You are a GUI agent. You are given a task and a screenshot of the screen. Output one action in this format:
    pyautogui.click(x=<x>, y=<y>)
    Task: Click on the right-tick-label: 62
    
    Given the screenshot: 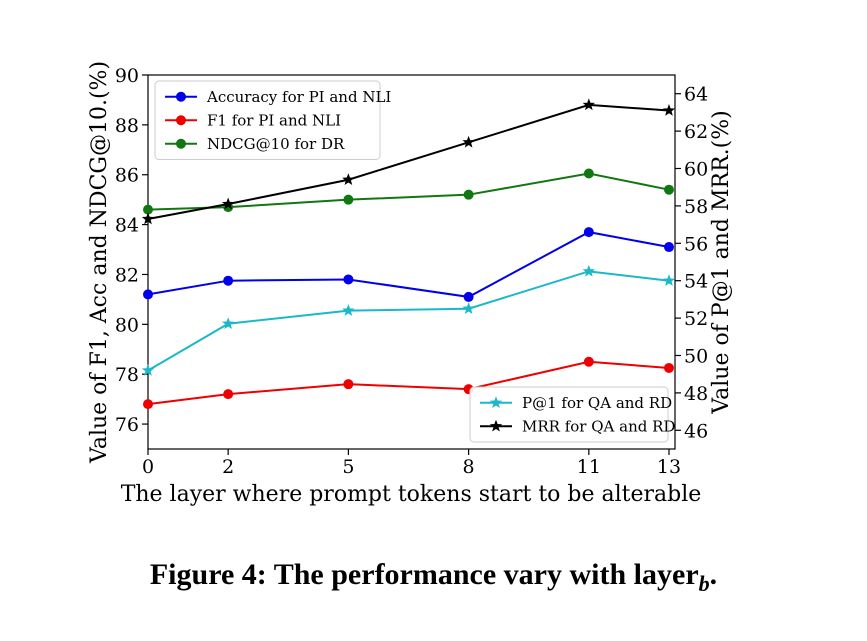 What is the action you would take?
    pyautogui.click(x=696, y=132)
    